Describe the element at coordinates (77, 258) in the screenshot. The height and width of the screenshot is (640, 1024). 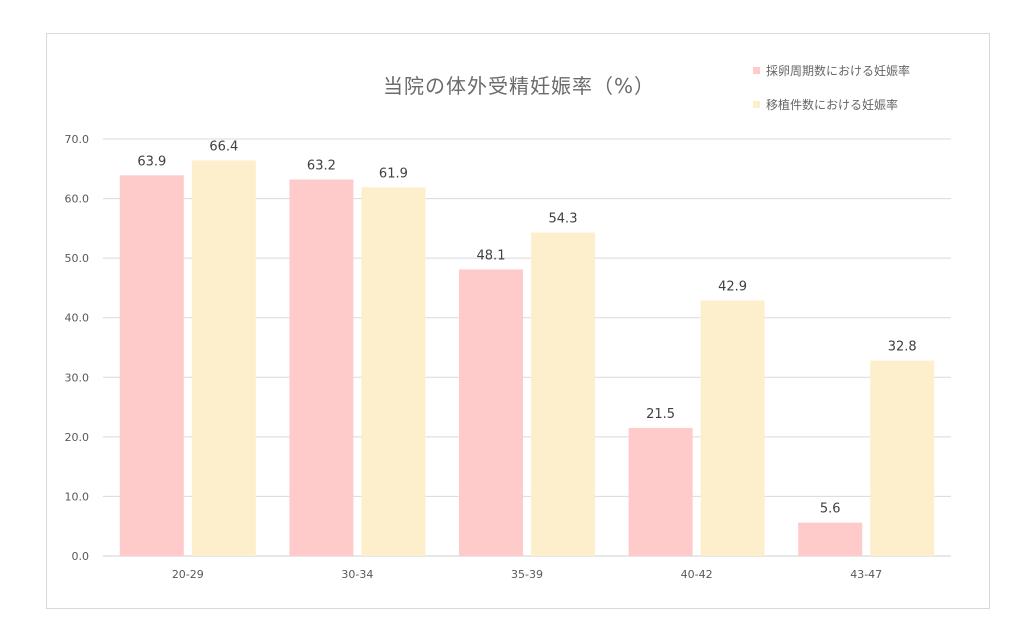
I see `y-tick-label: 50.0` at that location.